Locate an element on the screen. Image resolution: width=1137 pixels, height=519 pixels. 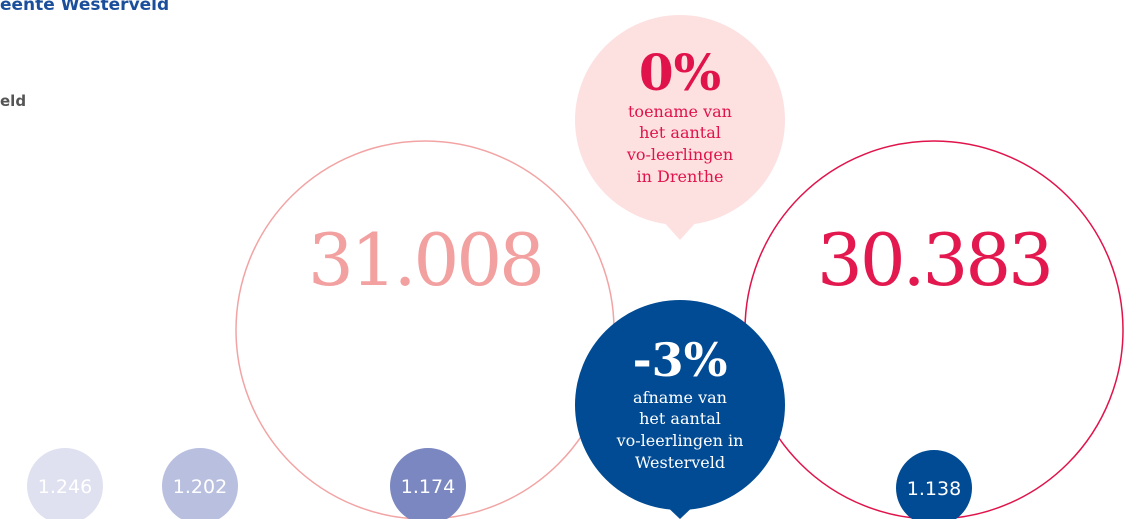
bubble-text: afname van is located at coordinates (680, 397).